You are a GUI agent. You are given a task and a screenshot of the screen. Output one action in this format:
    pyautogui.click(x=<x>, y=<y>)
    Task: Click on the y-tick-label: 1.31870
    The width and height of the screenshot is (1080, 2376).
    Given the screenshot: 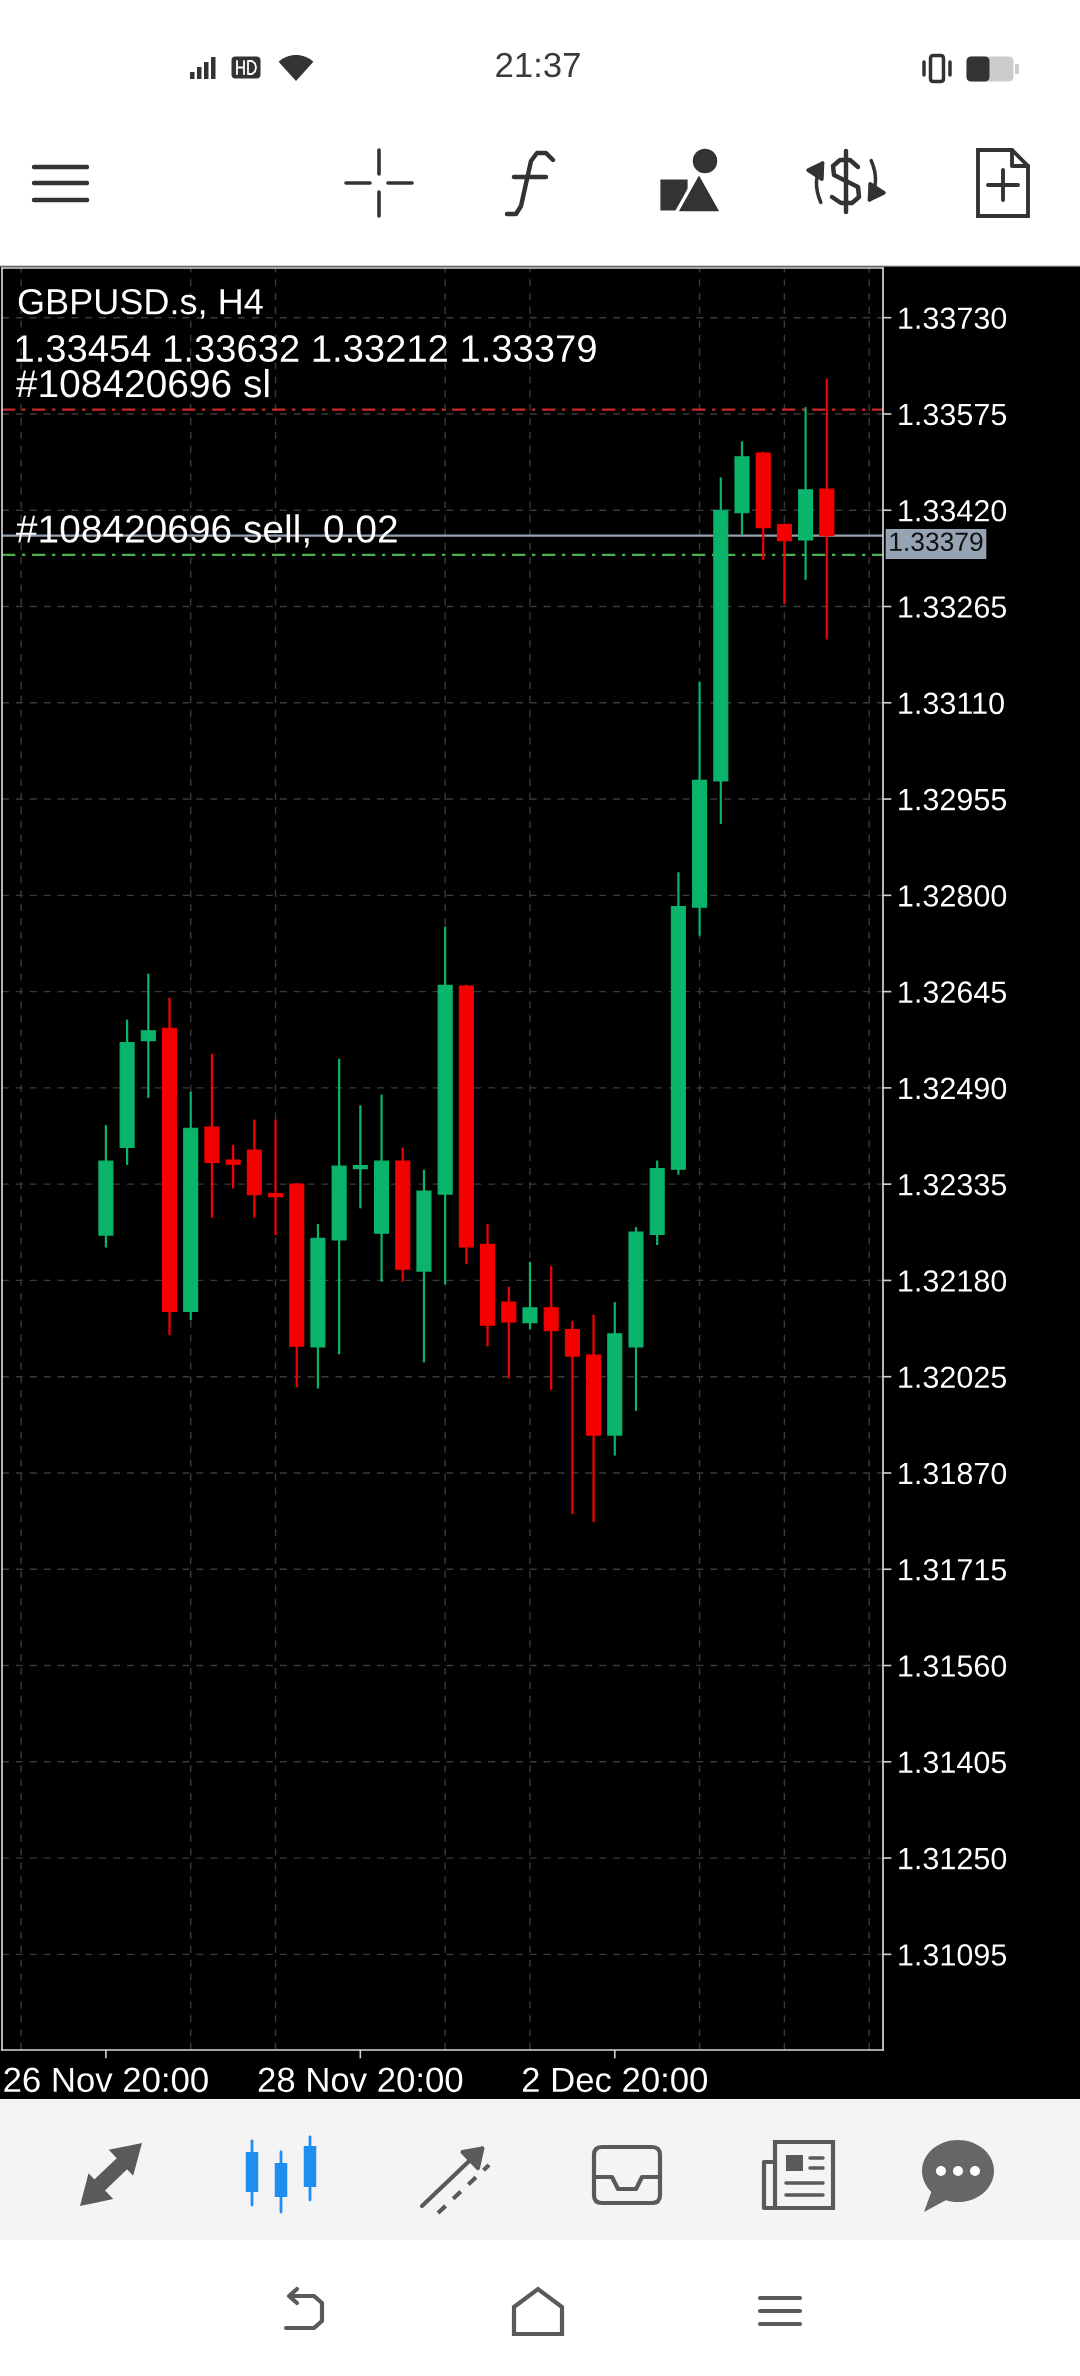 What is the action you would take?
    pyautogui.click(x=953, y=1473)
    